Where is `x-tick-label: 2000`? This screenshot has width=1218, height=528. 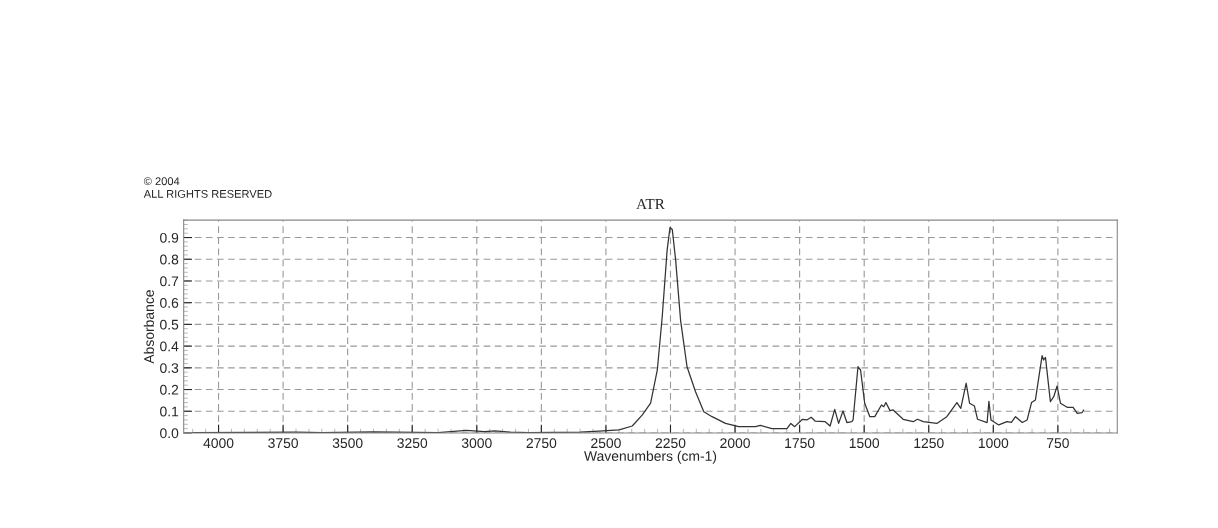
x-tick-label: 2000 is located at coordinates (735, 443).